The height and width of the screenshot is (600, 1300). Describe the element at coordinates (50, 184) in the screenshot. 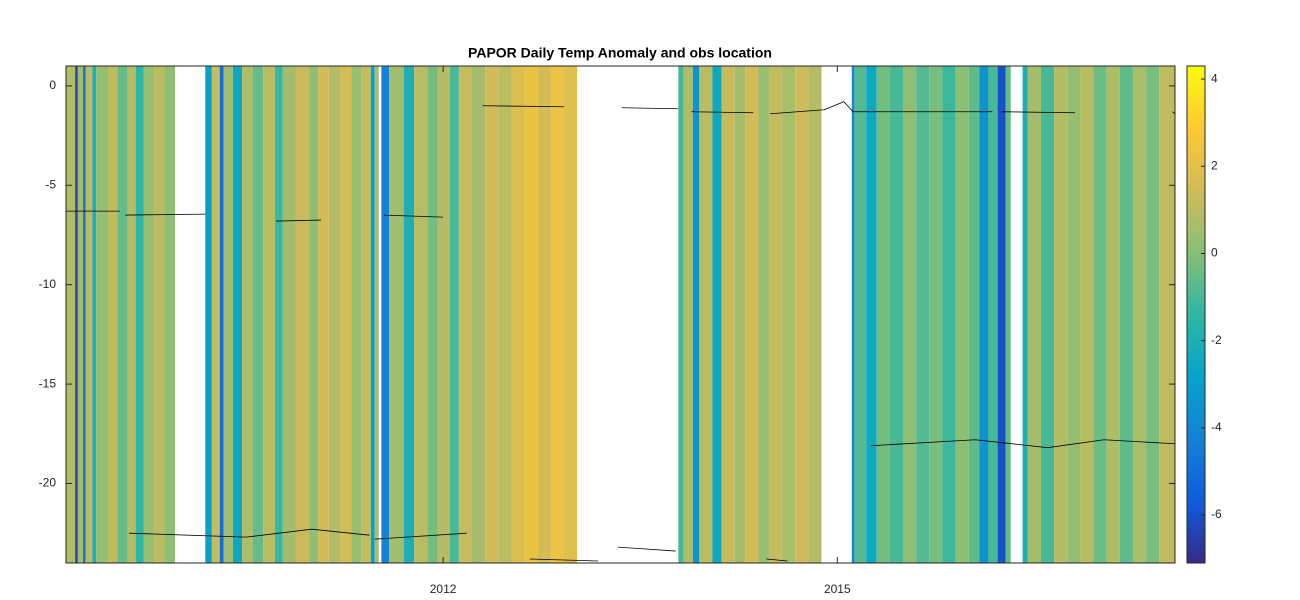

I see `y-tick-label: -5` at that location.